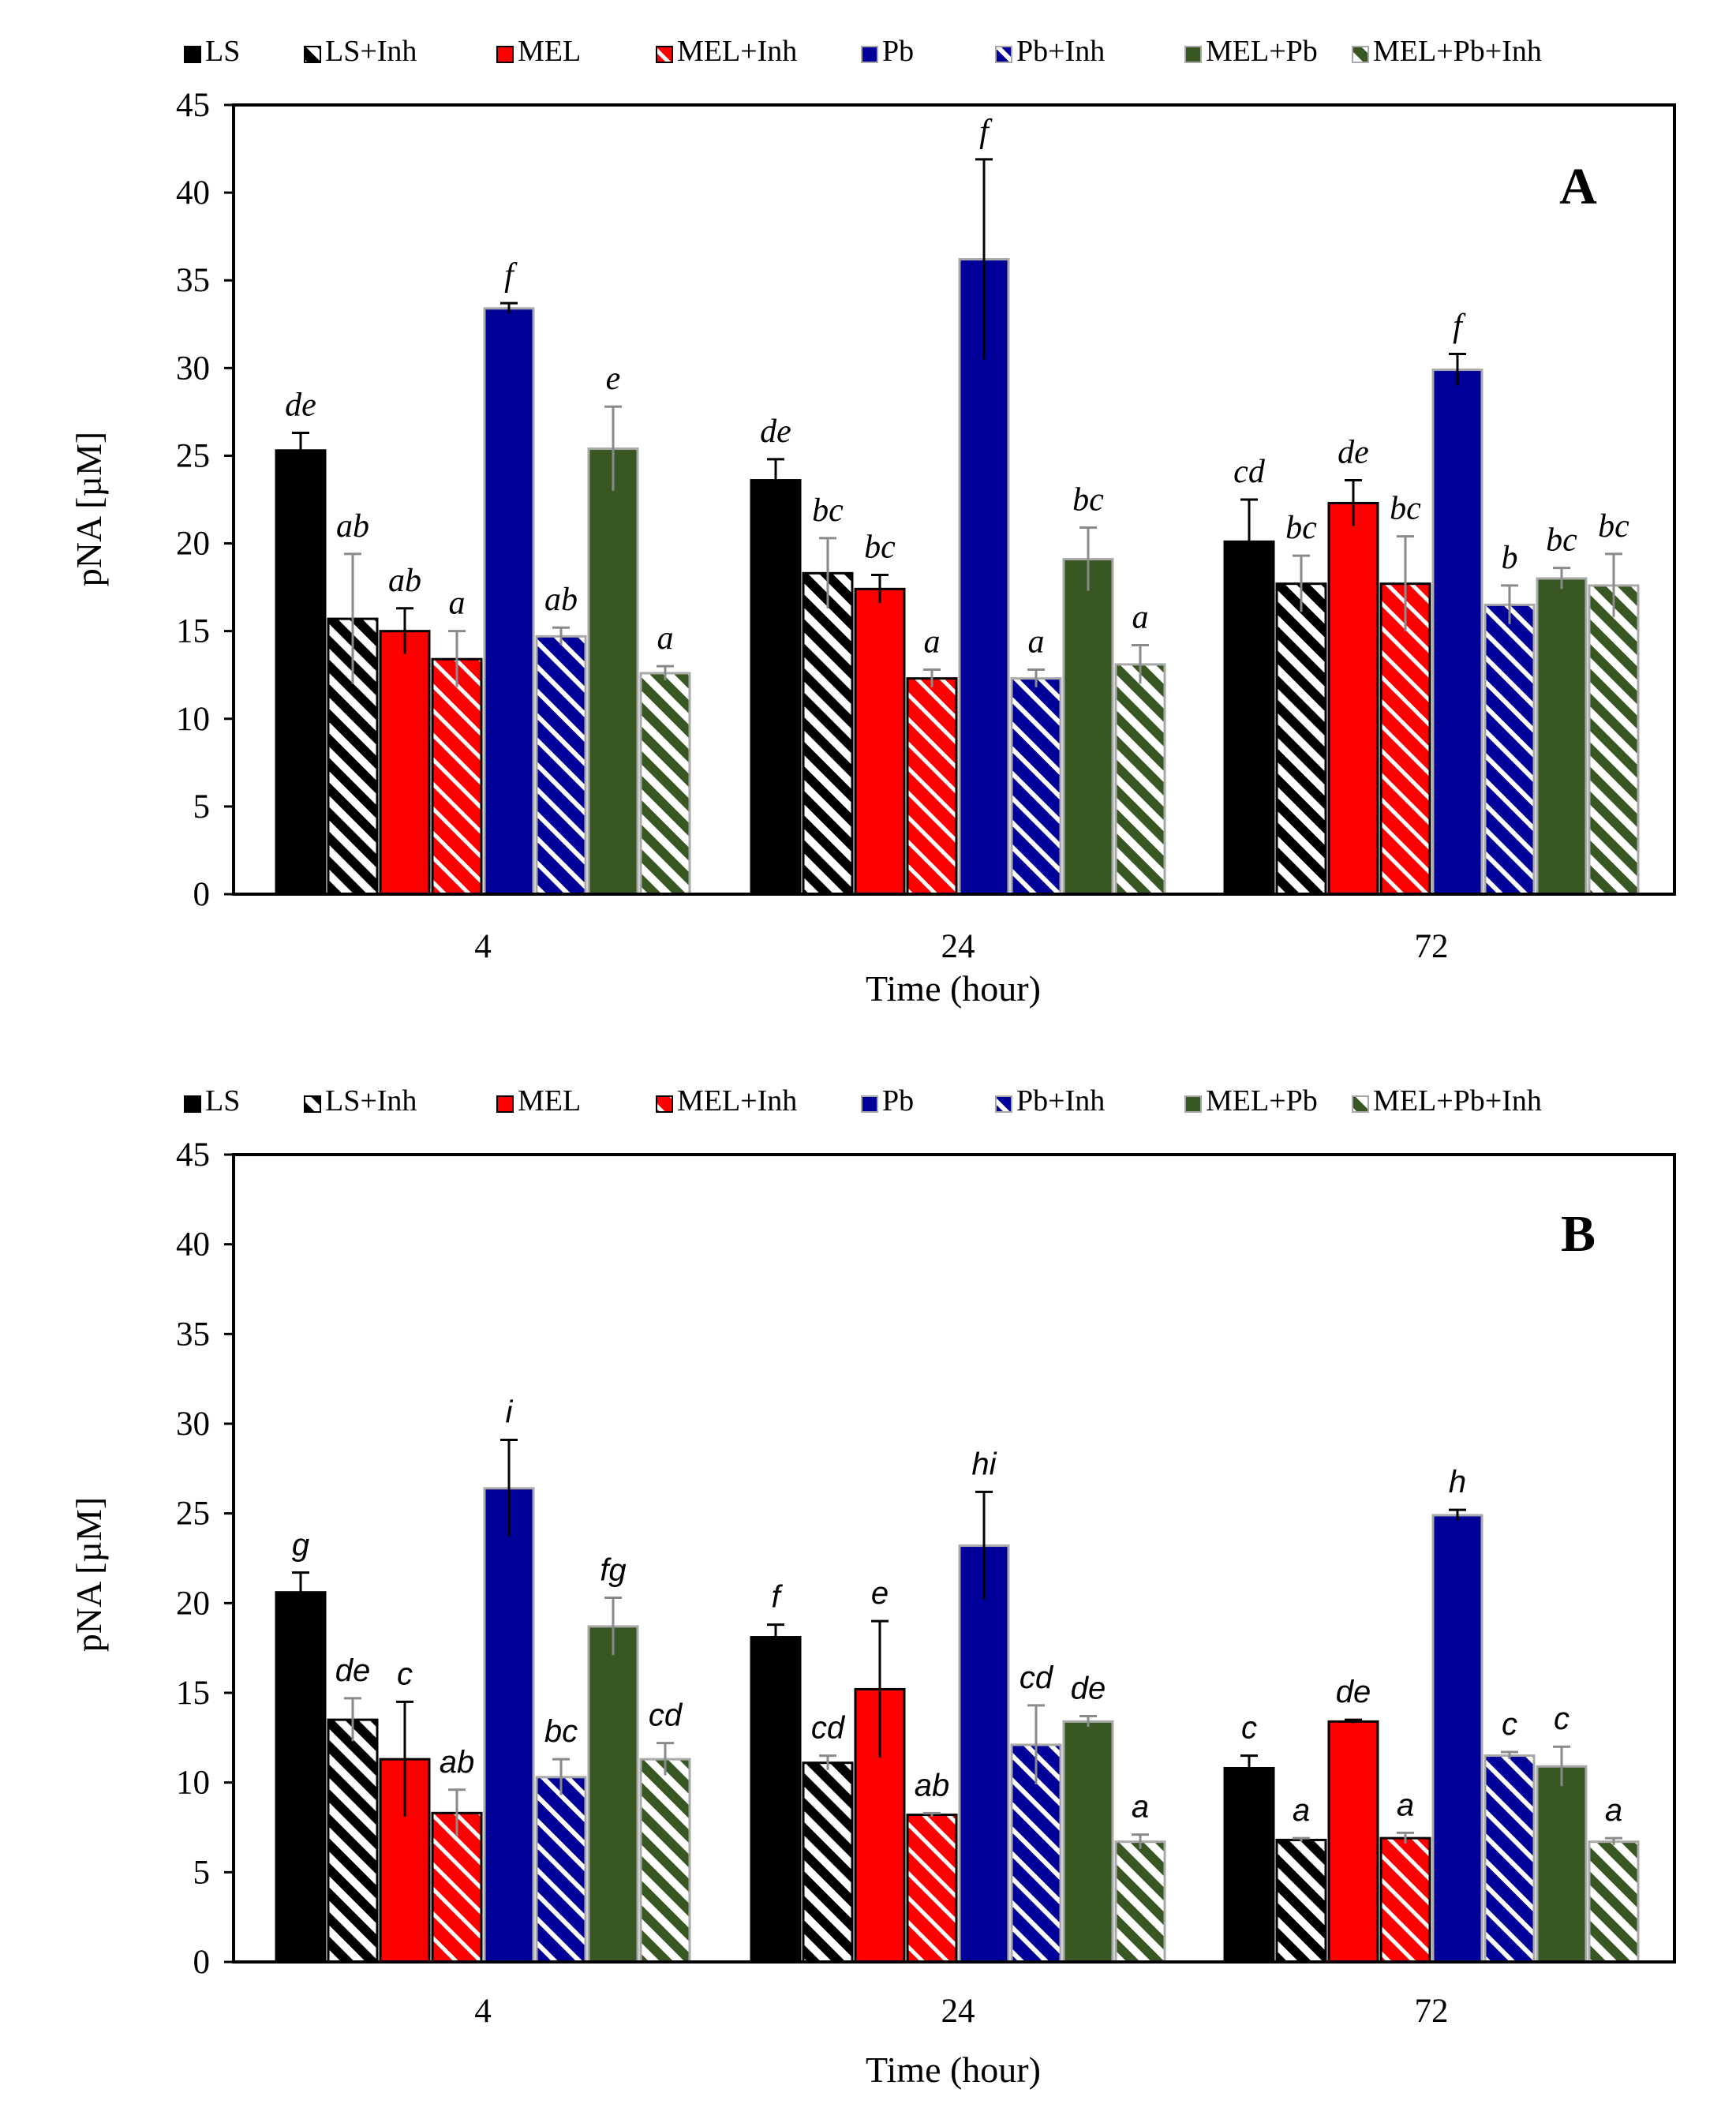 The height and width of the screenshot is (2104, 1736). Describe the element at coordinates (1562, 1719) in the screenshot. I see `significance-letter-mel-pb-72h-b: c` at that location.